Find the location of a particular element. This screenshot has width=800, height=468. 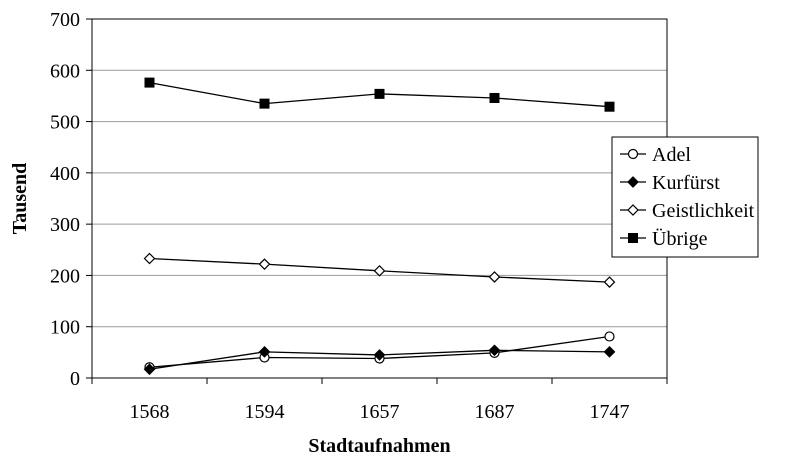

series-kurf-rst is located at coordinates (379, 360).